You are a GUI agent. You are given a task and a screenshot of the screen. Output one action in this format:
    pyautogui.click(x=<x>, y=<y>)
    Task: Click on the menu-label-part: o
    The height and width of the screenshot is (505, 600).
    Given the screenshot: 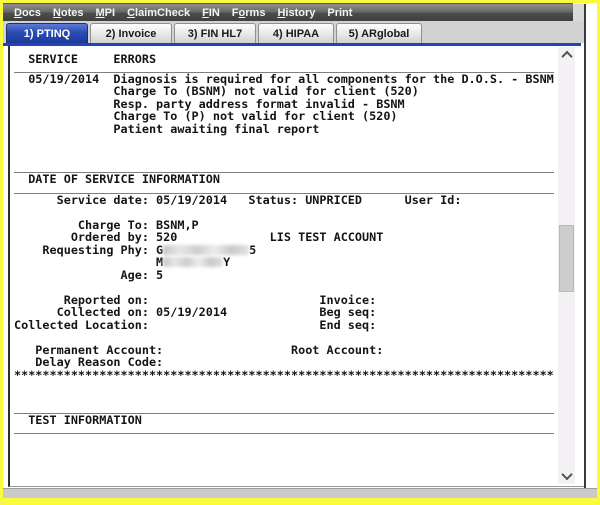 What is the action you would take?
    pyautogui.click(x=242, y=12)
    